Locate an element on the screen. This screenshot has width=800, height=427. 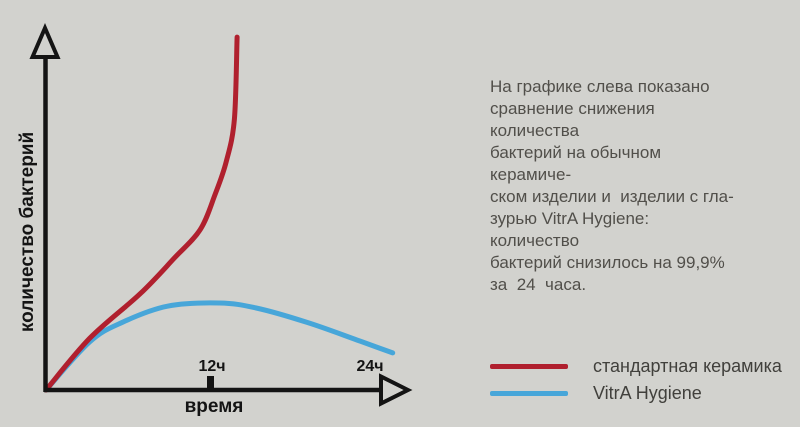
y-axis-label: количество бактерий is located at coordinates (27, 232).